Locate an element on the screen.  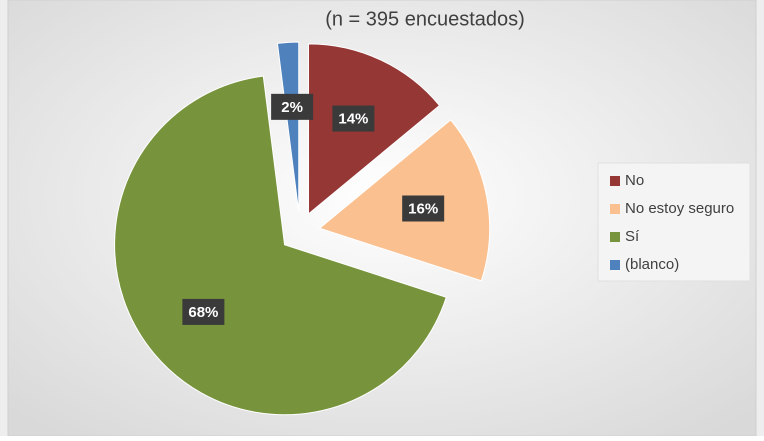
legend-label: Sí is located at coordinates (632, 236).